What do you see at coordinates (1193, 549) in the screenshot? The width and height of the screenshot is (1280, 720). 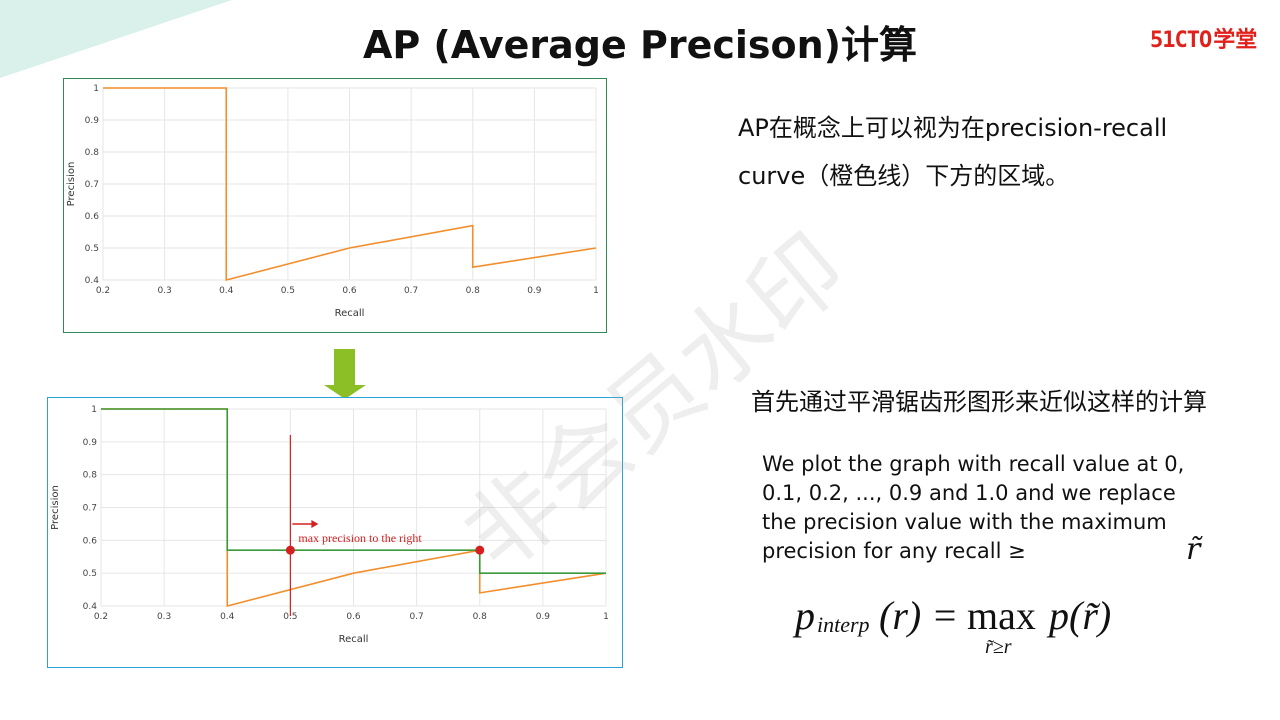 I see `r-tilde-symbol: r̃` at bounding box center [1193, 549].